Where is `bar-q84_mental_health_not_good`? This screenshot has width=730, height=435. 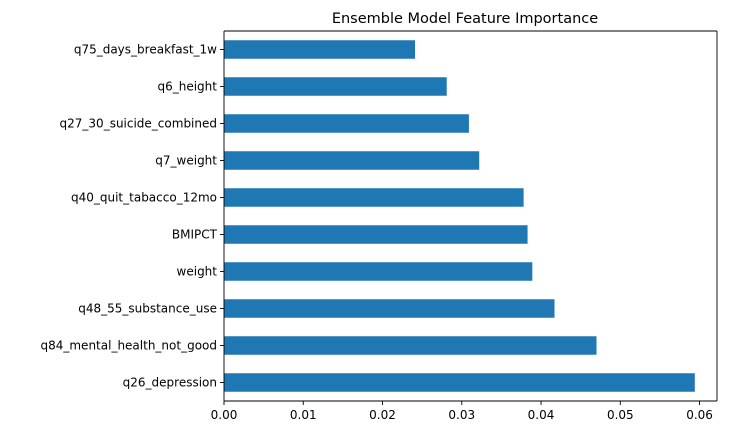
bar-q84_mental_health_not_good is located at coordinates (410, 345).